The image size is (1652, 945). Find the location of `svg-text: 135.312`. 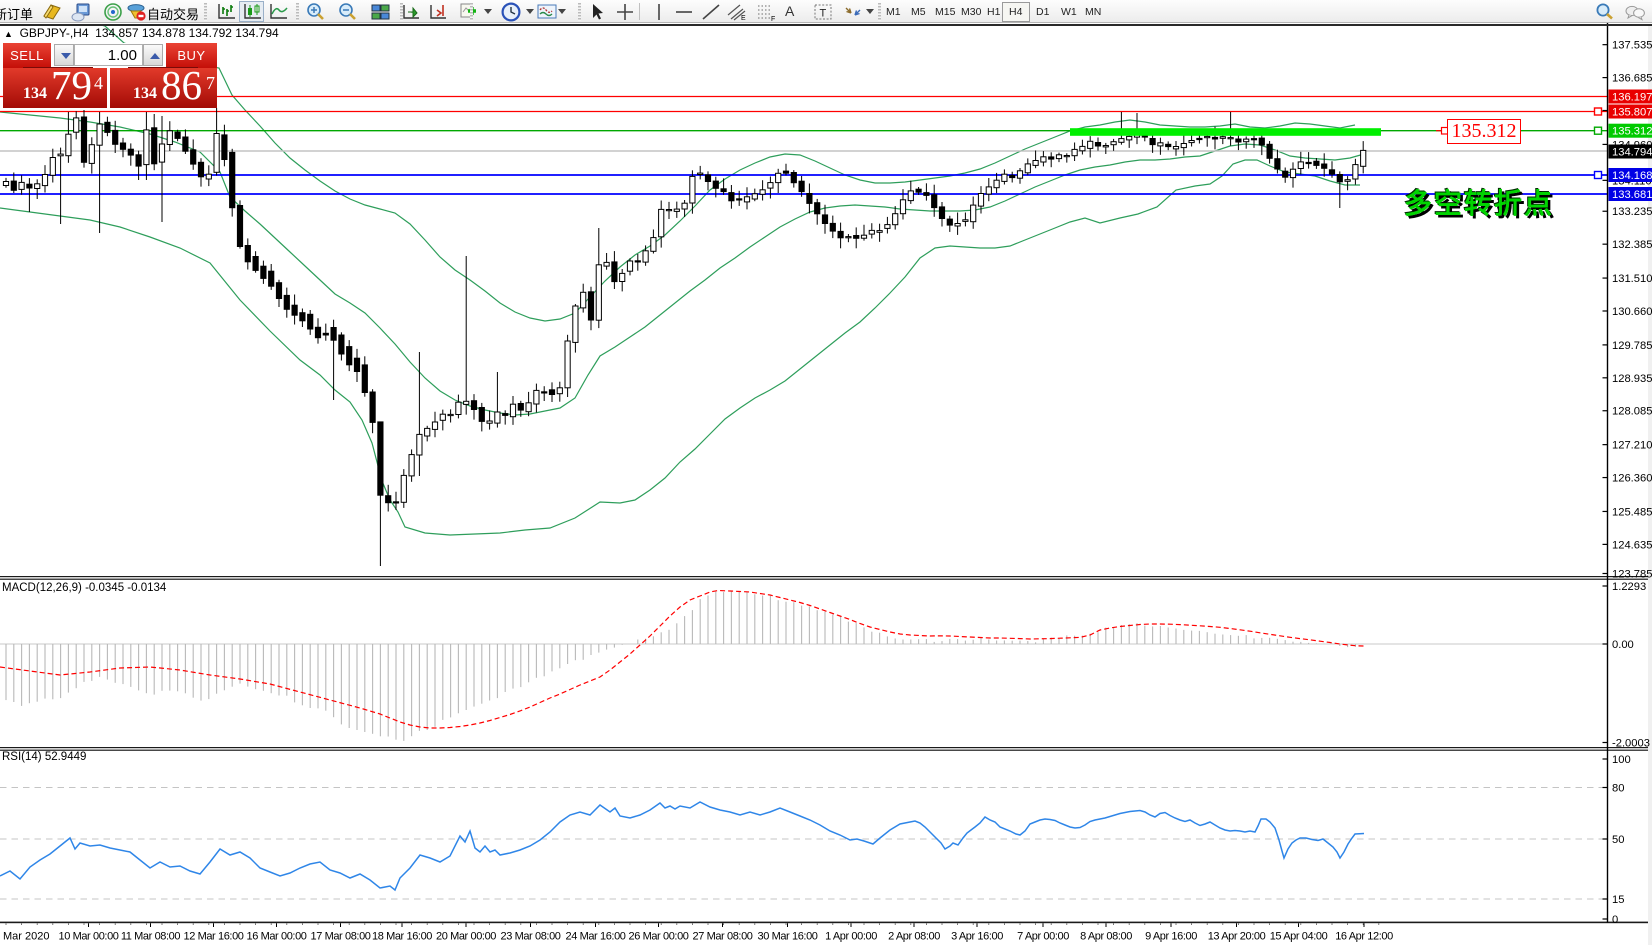

svg-text: 135.312 is located at coordinates (1632, 132).